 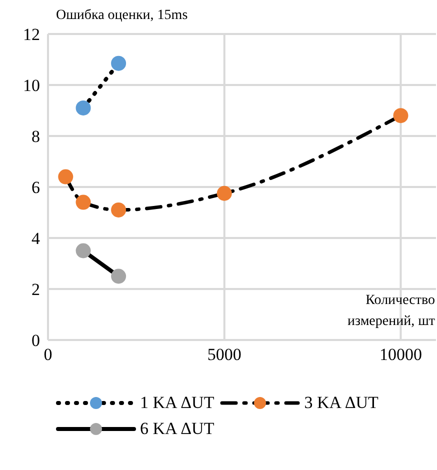 What do you see at coordinates (31, 34) in the screenshot?
I see `y-tick-label: 12` at bounding box center [31, 34].